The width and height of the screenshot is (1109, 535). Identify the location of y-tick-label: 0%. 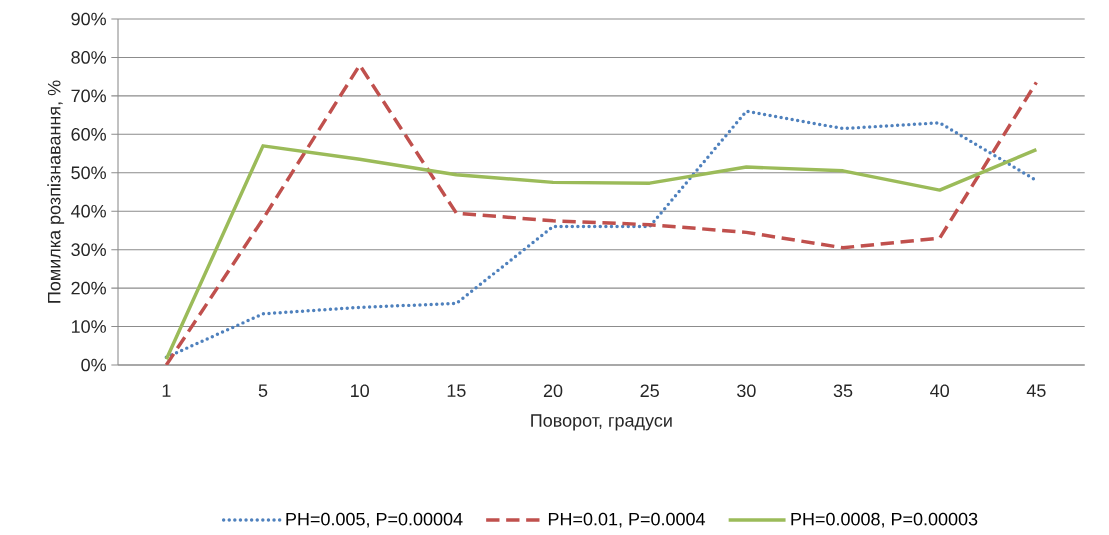
(93, 365).